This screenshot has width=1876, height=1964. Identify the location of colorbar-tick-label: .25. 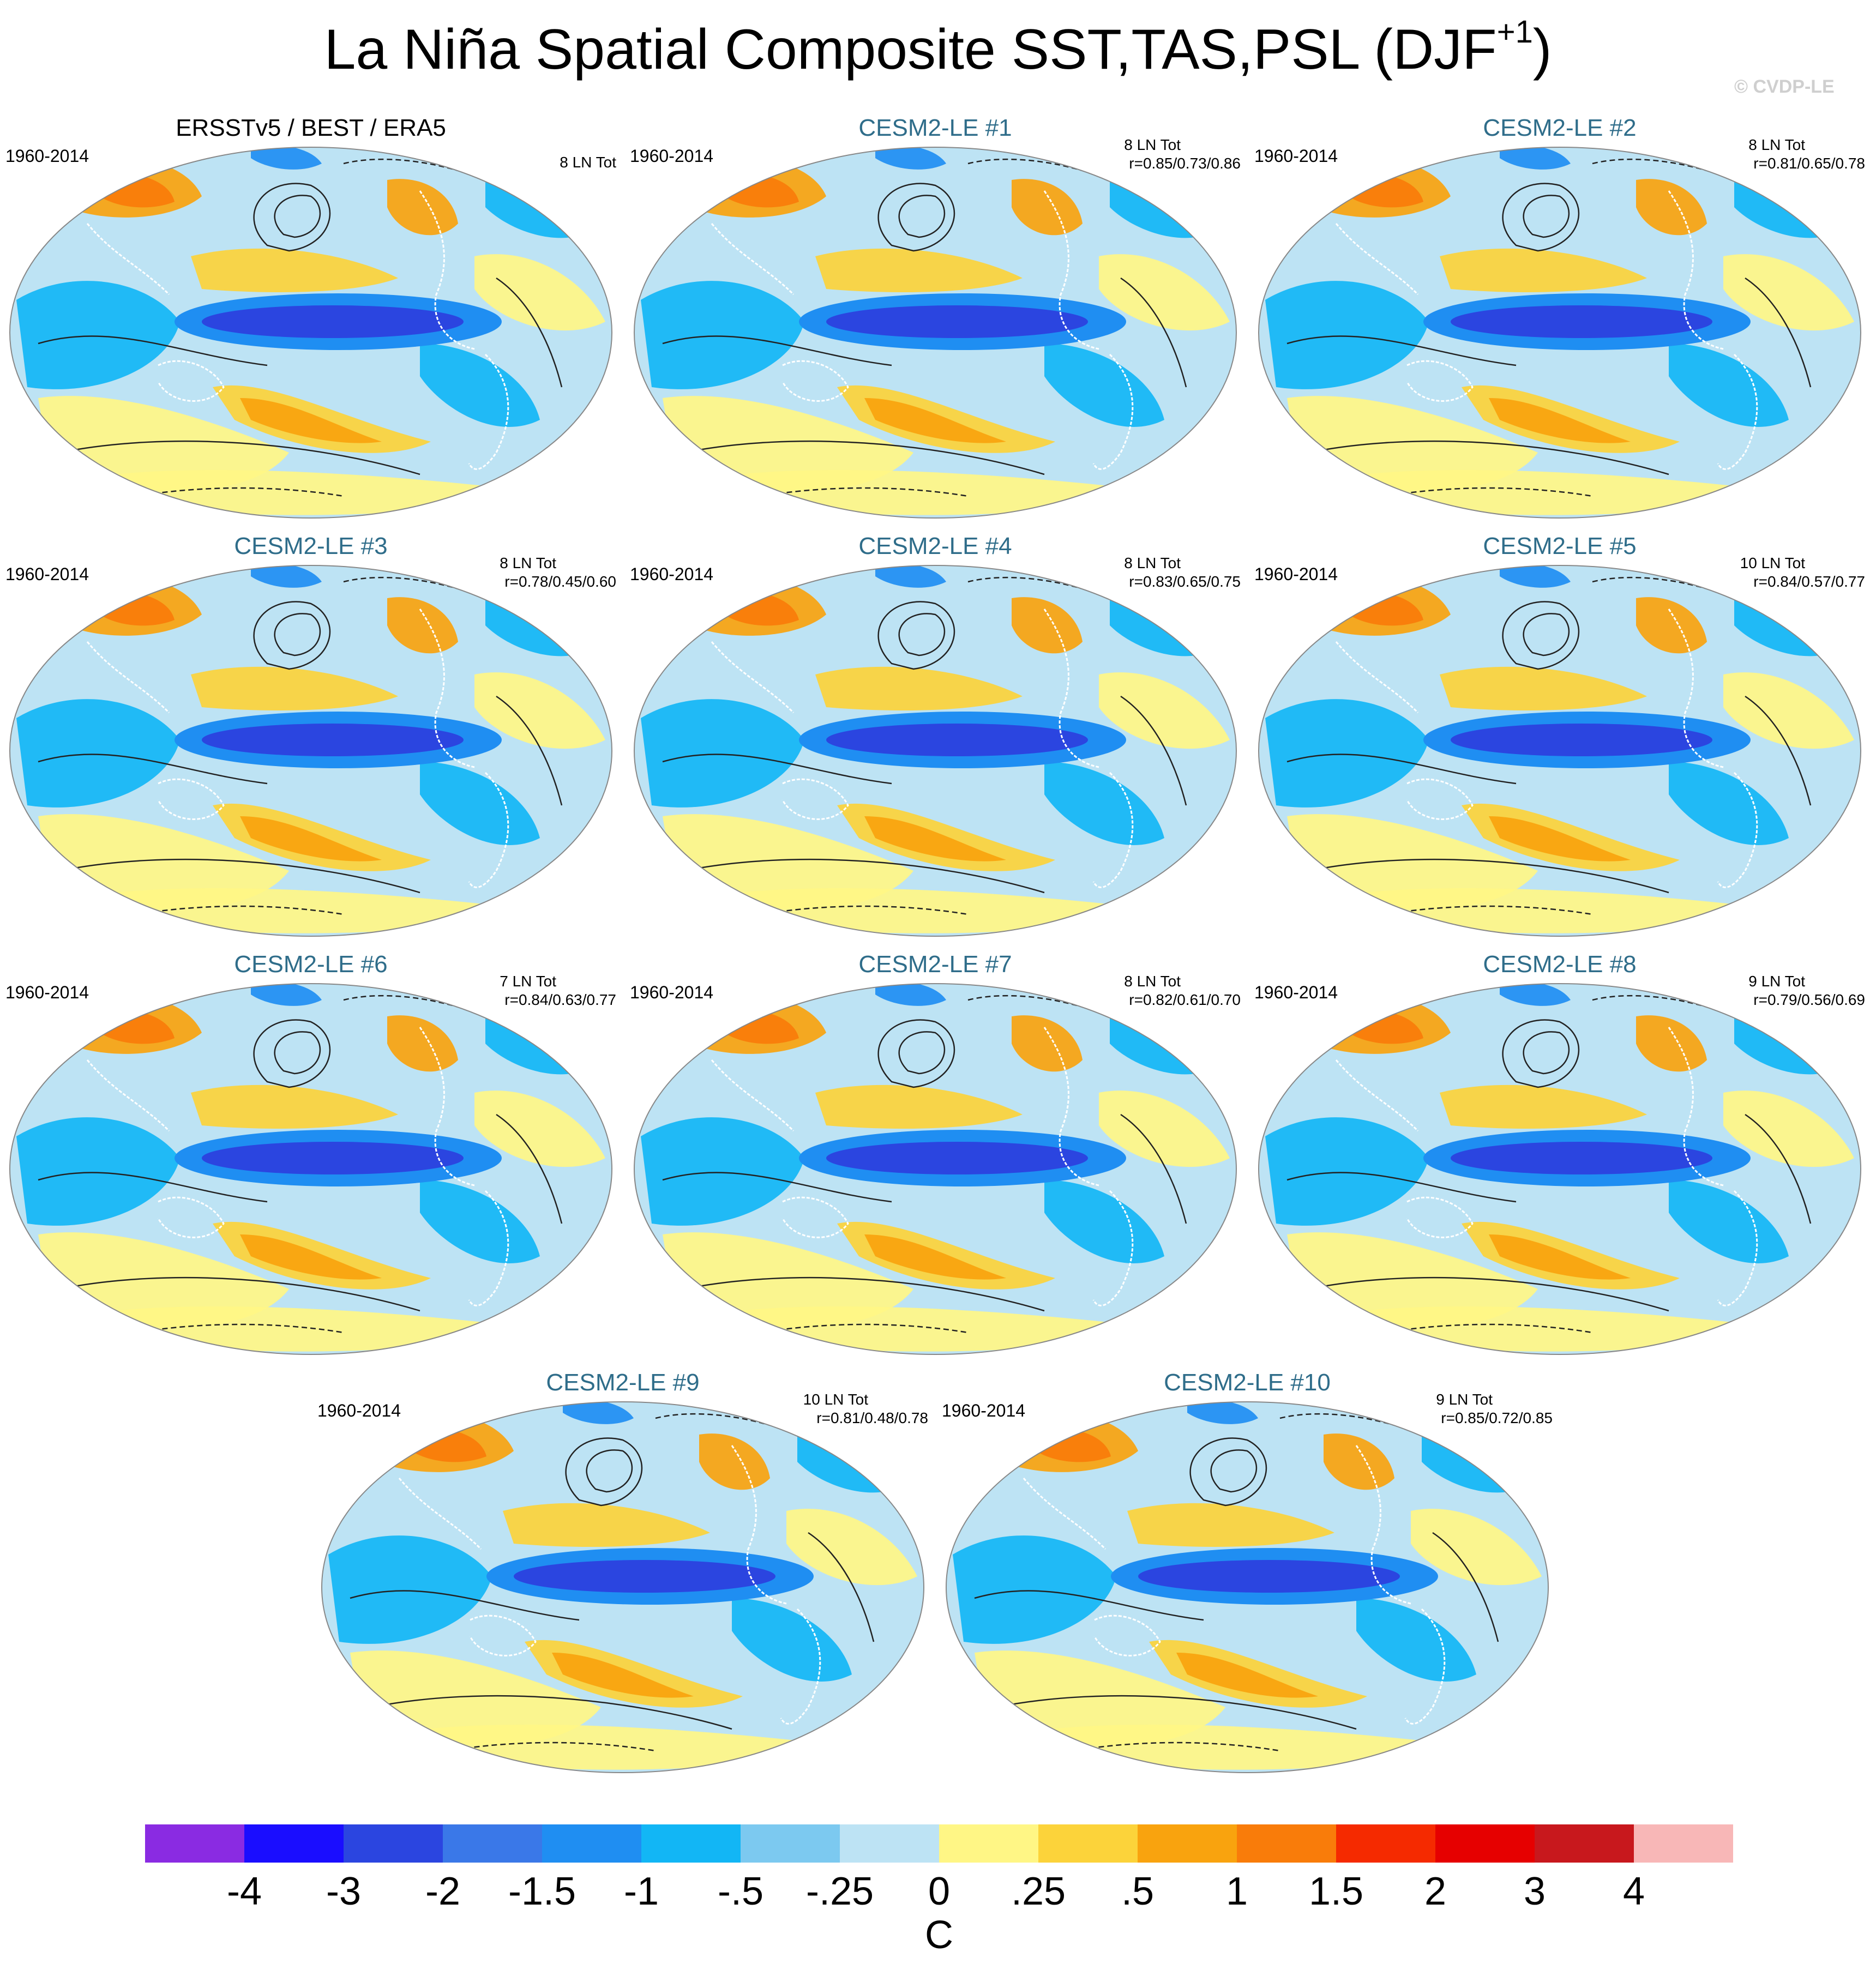
(1038, 1891).